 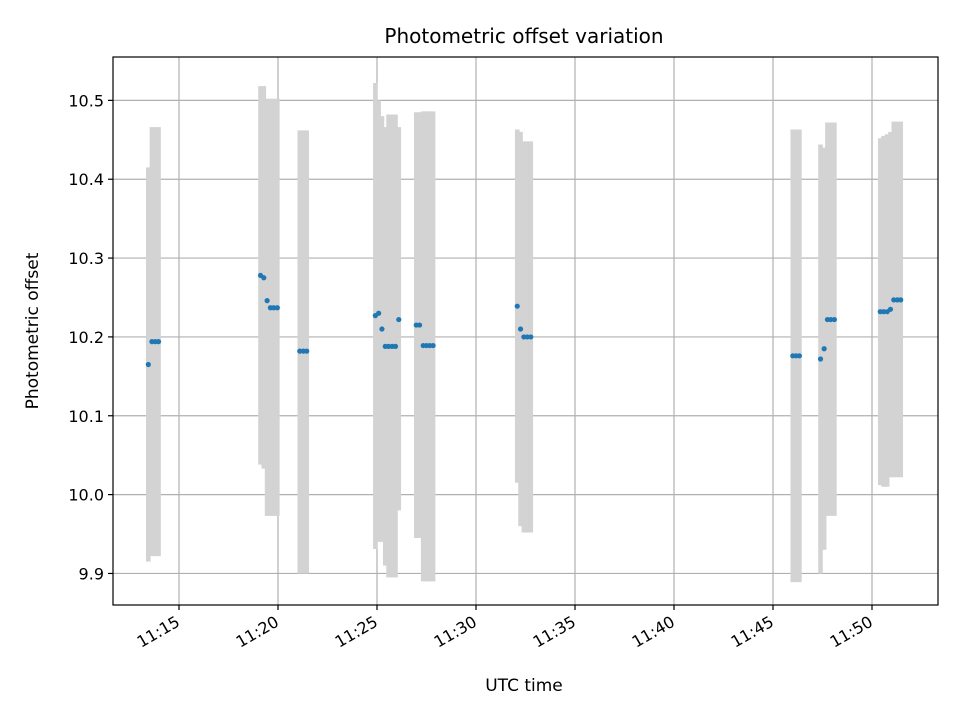 What do you see at coordinates (851, 632) in the screenshot?
I see `x-tick-label: 11:50` at bounding box center [851, 632].